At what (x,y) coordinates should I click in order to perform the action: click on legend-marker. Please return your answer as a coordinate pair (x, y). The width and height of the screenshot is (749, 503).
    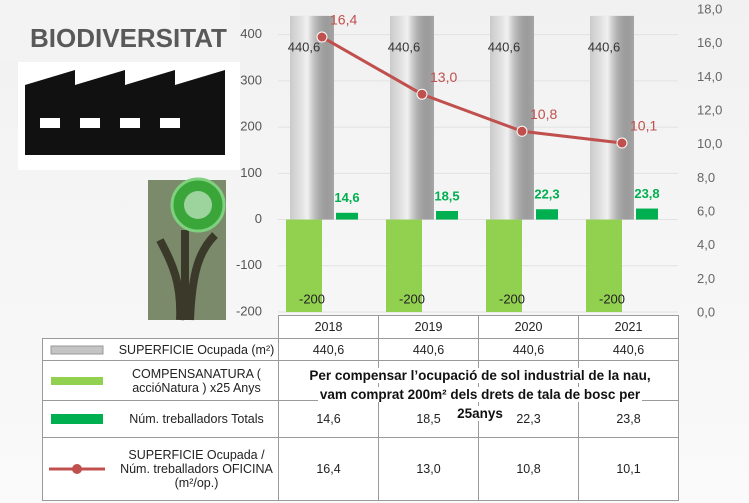
    Looking at the image, I should click on (77, 469).